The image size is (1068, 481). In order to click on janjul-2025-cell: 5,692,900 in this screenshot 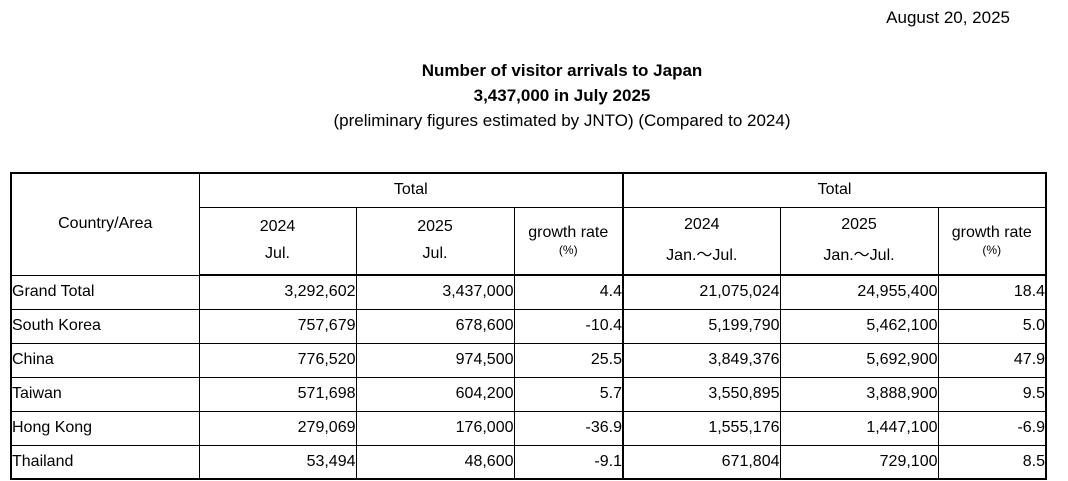, I will do `click(859, 360)`.